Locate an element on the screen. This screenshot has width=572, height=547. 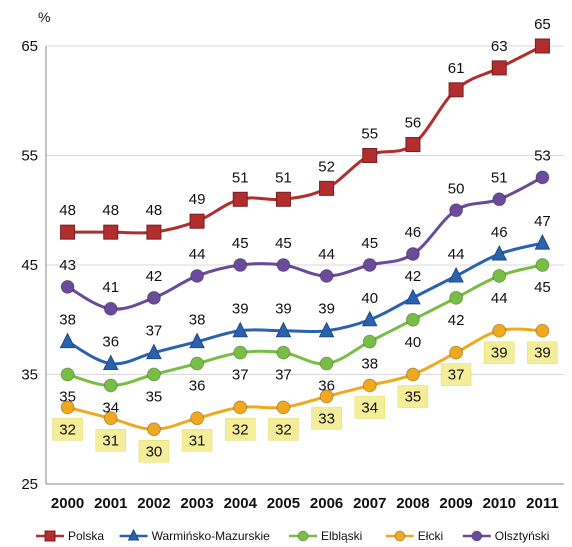
data-label: 40 is located at coordinates (369, 298).